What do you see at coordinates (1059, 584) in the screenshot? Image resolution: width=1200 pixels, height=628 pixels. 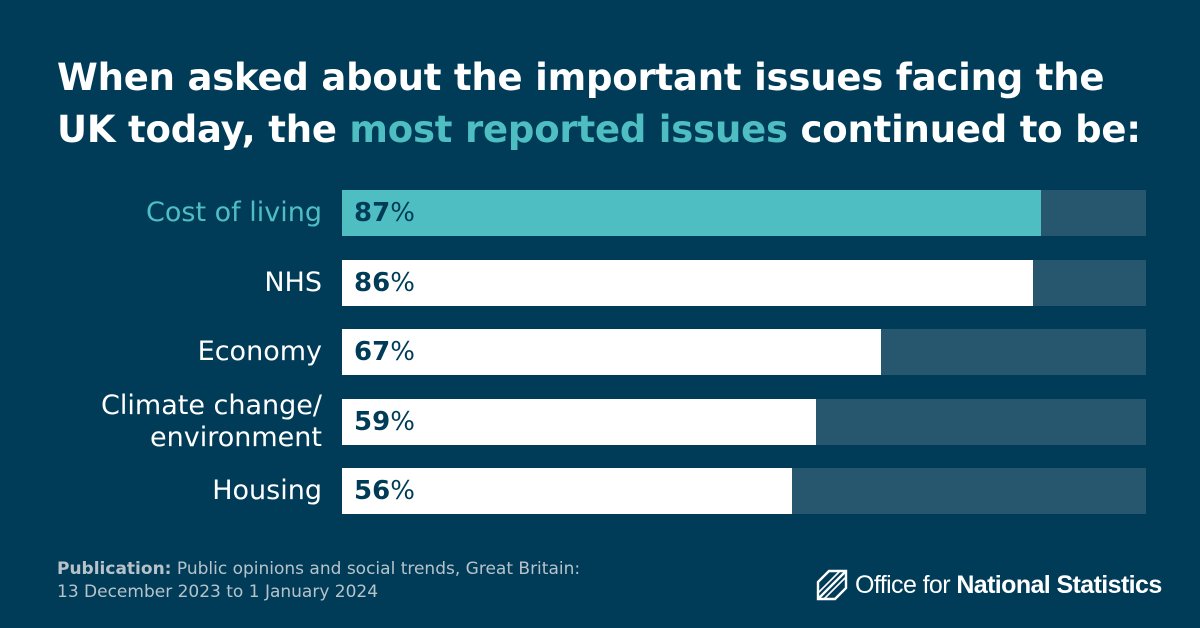 I see `ons-logo-text-bold: National Statistics` at bounding box center [1059, 584].